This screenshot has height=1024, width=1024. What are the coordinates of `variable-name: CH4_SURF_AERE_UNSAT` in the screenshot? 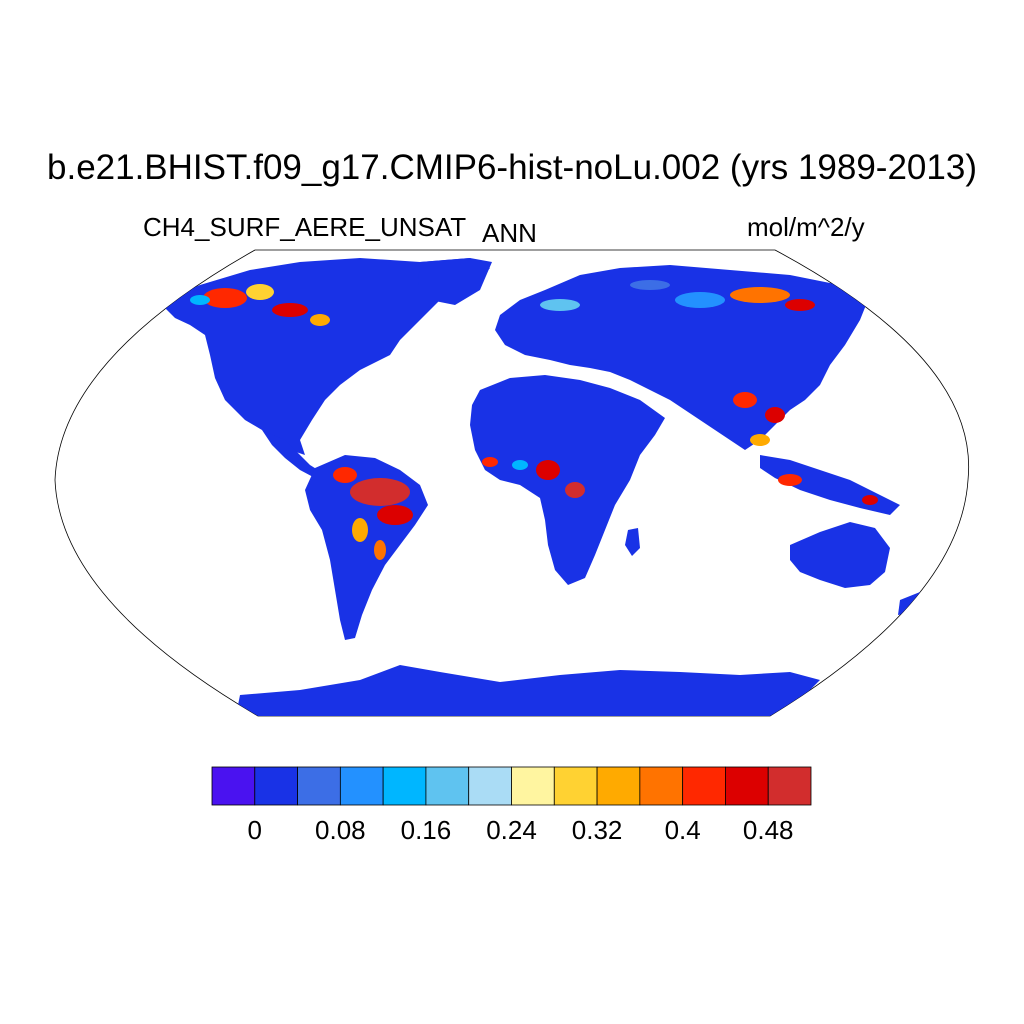 It's located at (305, 227).